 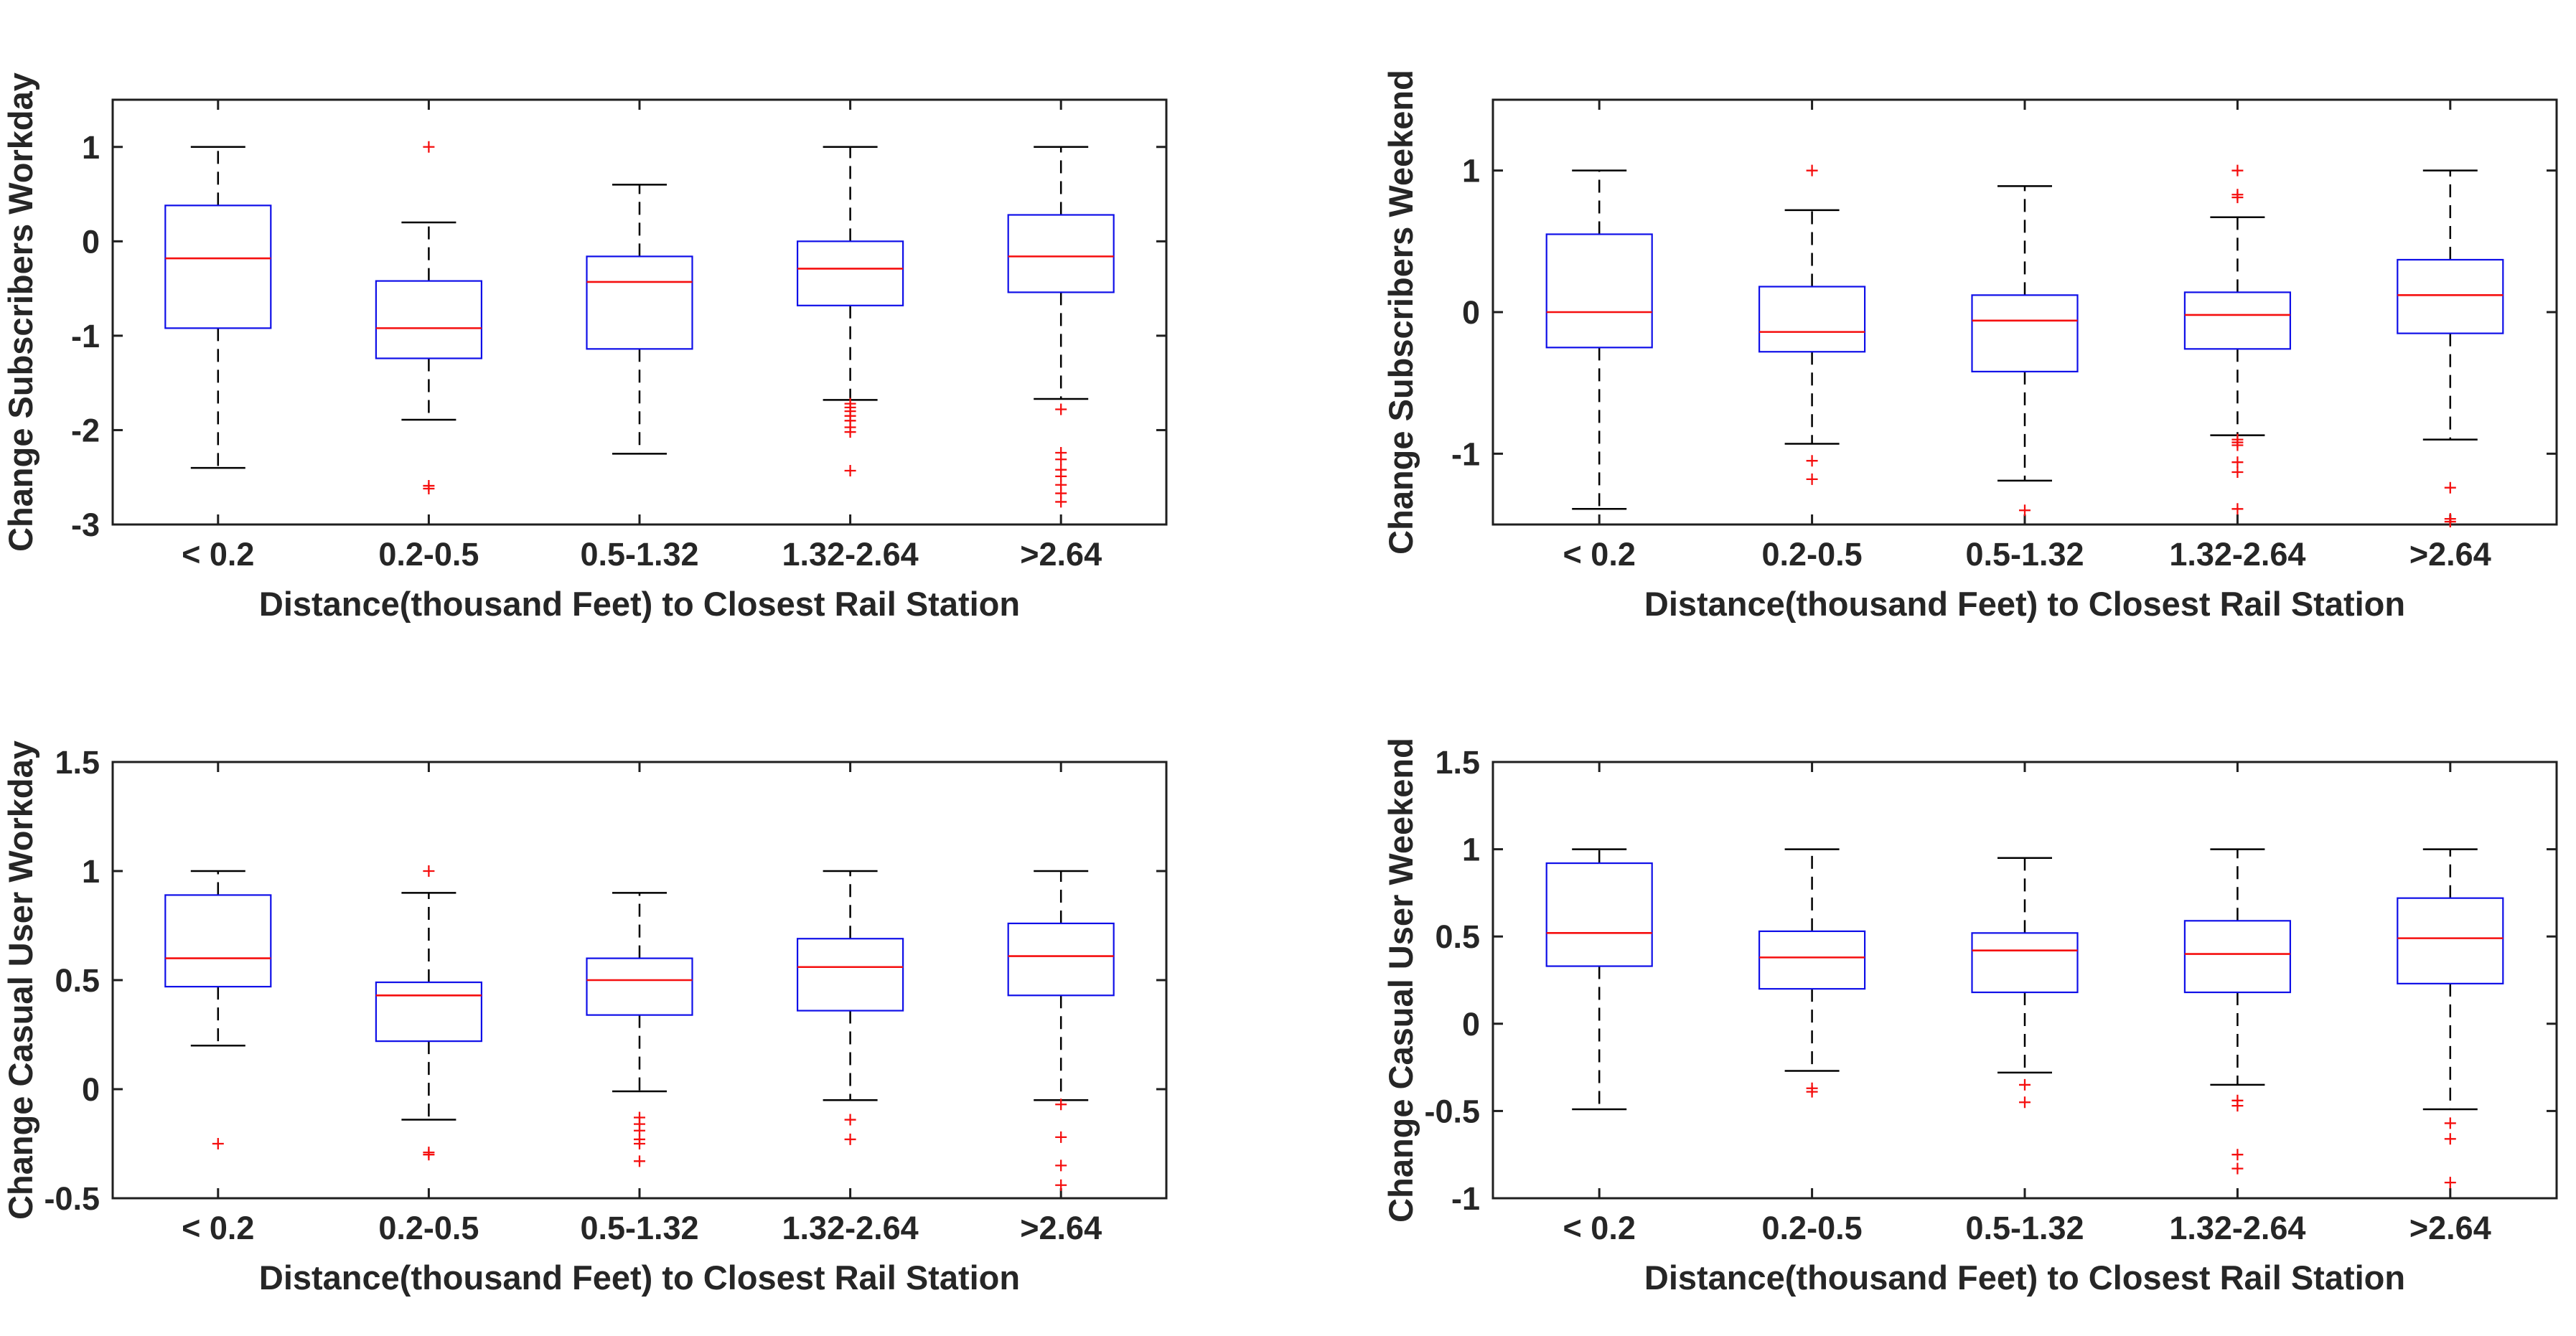 What do you see at coordinates (20, 312) in the screenshot?
I see `y-axis-label: Change Subscribers Workday` at bounding box center [20, 312].